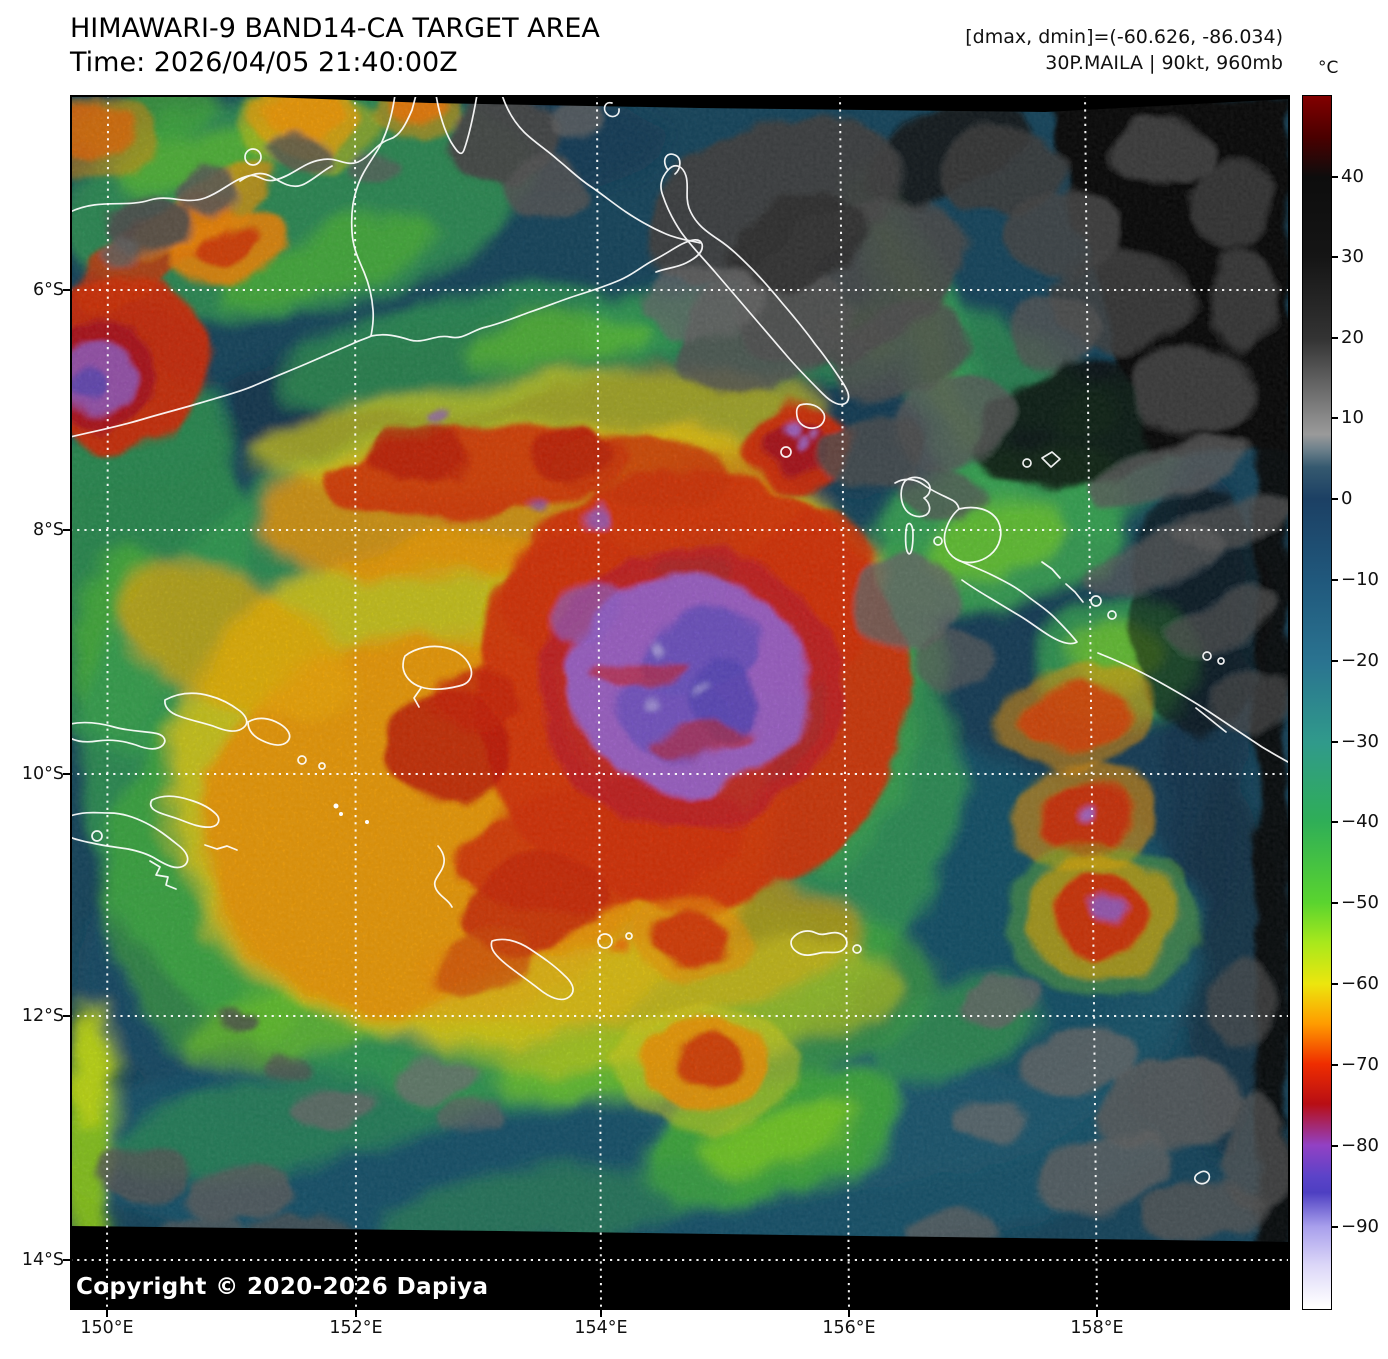 The image size is (1388, 1359). I want to click on small-island-dots, so click(351, 813).